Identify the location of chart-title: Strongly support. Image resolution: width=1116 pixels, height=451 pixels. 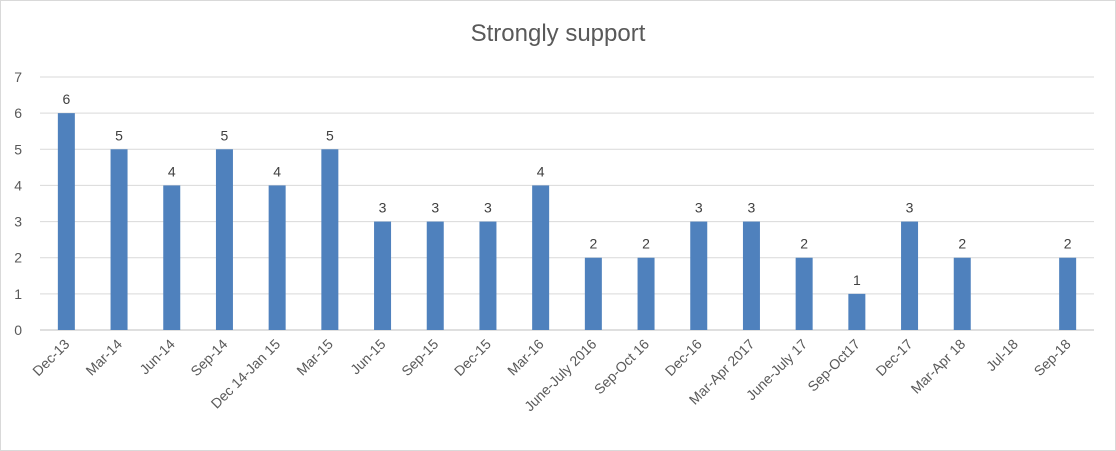
(558, 33).